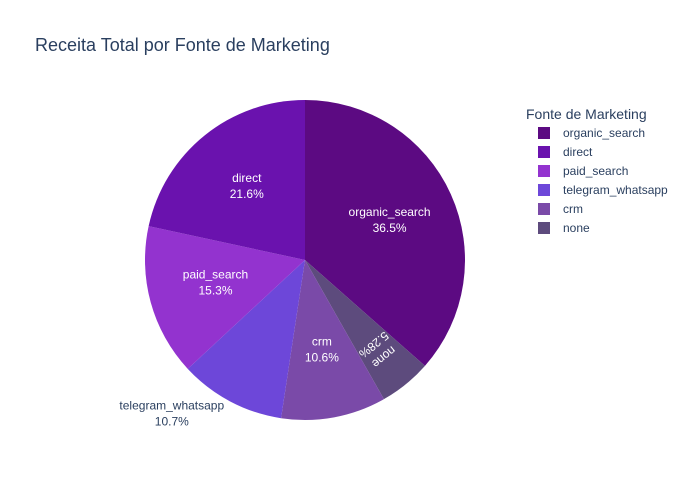  What do you see at coordinates (246, 339) in the screenshot?
I see `pie-slice-telegram-whatsapp` at bounding box center [246, 339].